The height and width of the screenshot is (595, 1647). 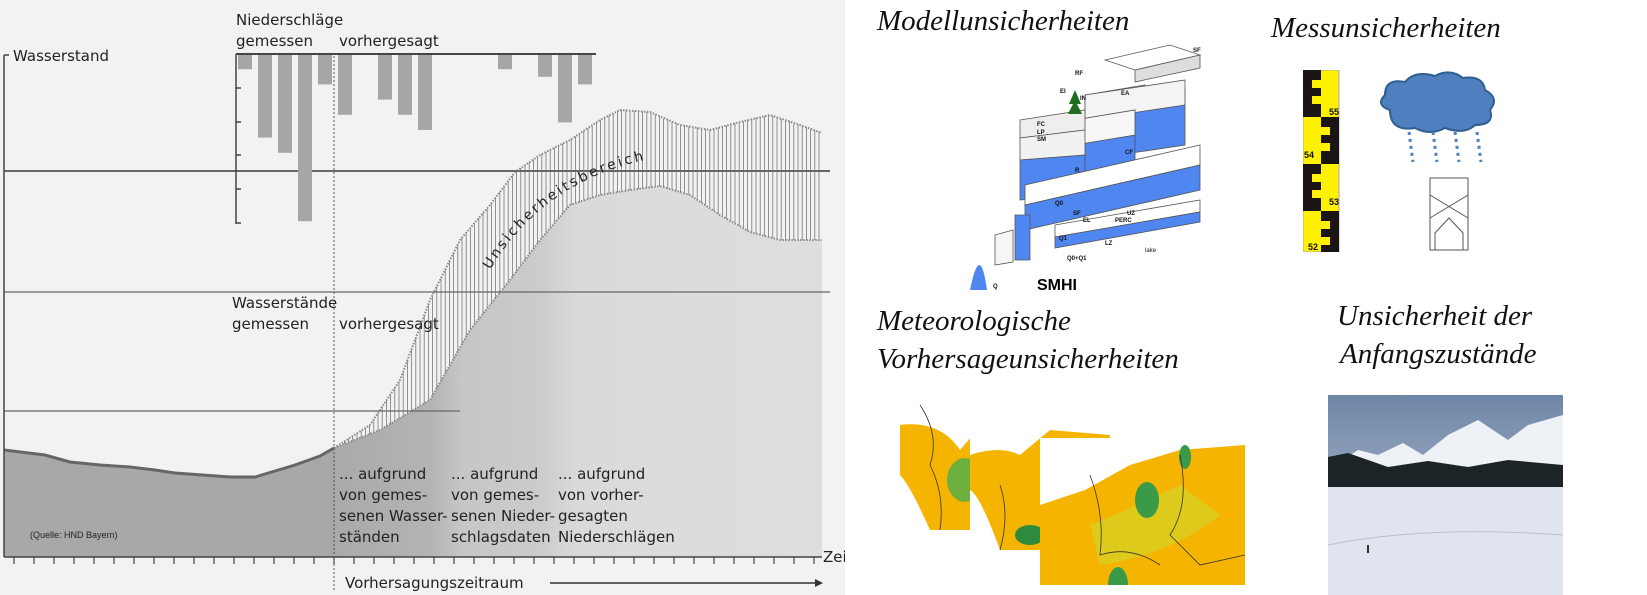 I want to click on svg-text: LP, so click(x=1041, y=133).